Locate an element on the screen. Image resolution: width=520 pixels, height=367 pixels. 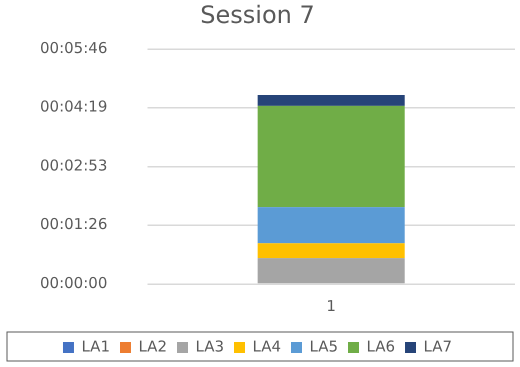
legend-label: LA3 is located at coordinates (209, 346).